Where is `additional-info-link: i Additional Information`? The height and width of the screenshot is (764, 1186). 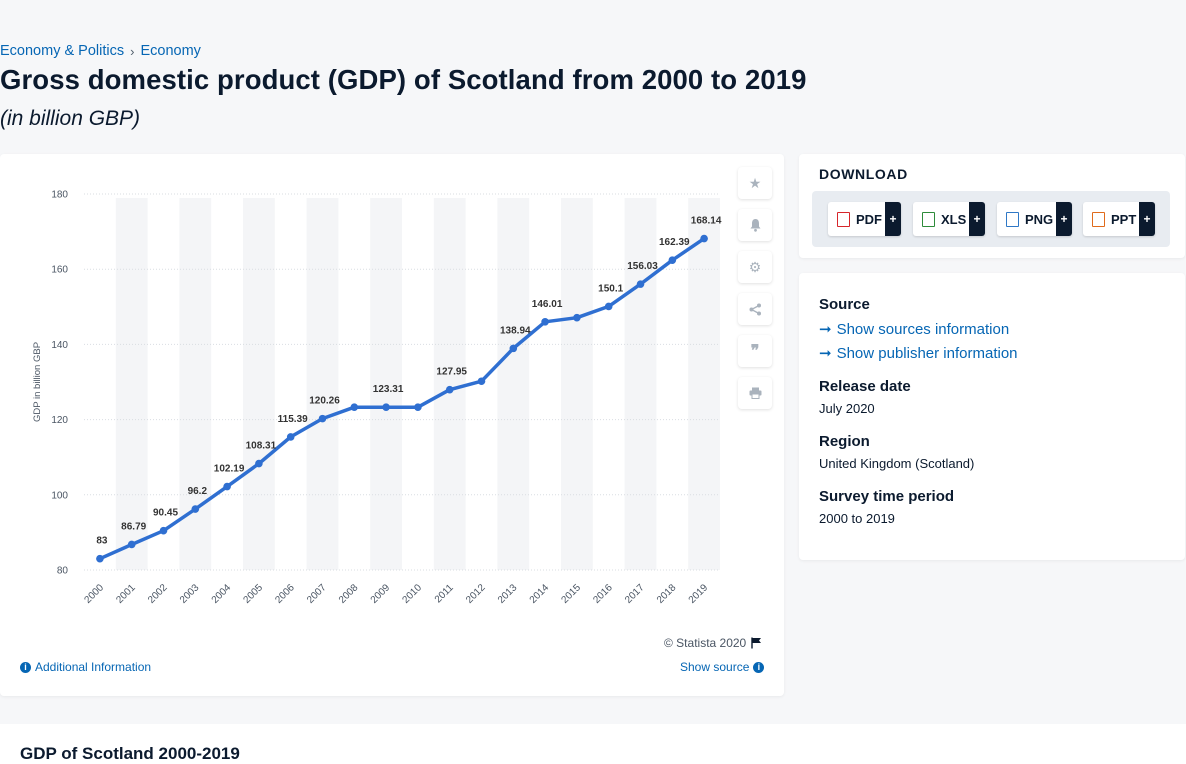
additional-info-link: i Additional Information is located at coordinates (85, 667).